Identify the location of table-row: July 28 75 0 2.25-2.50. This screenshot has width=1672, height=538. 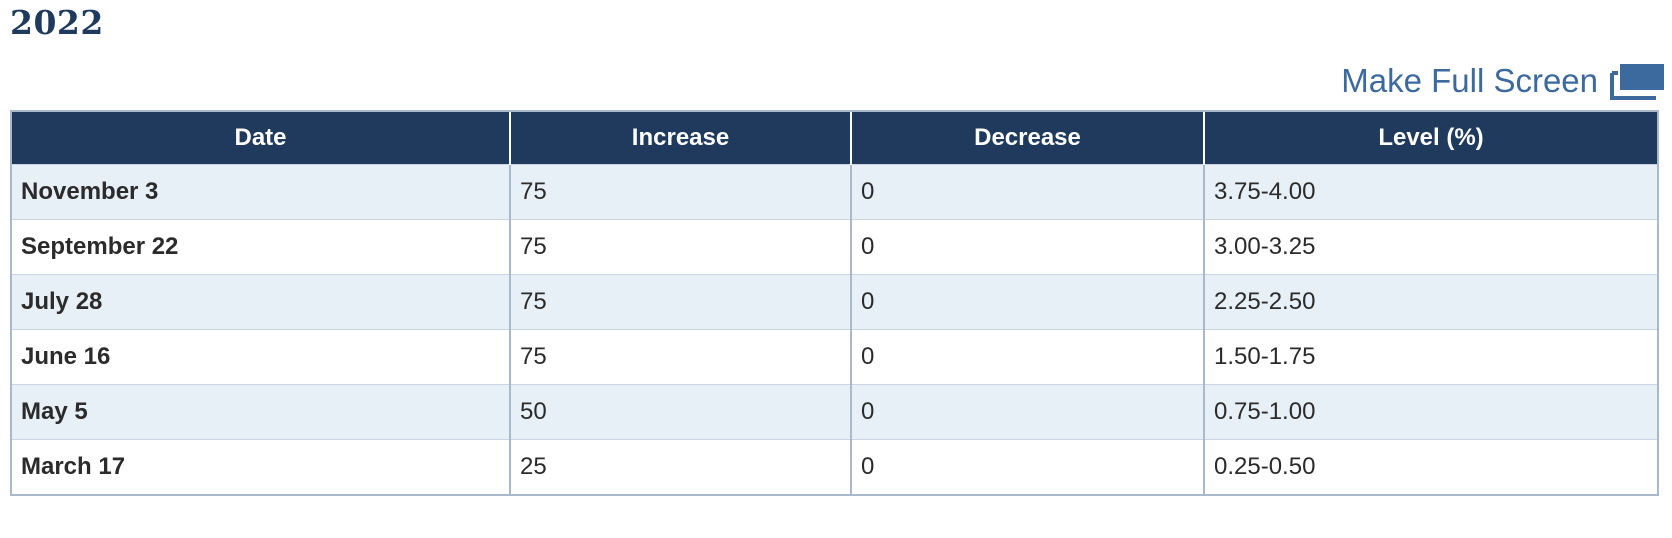
(834, 302).